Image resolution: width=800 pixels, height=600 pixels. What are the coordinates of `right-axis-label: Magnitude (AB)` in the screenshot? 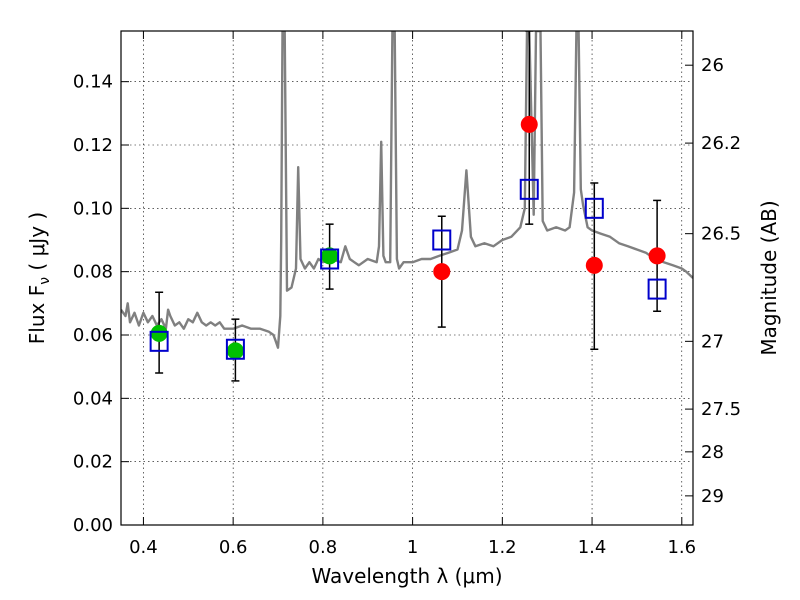 It's located at (769, 277).